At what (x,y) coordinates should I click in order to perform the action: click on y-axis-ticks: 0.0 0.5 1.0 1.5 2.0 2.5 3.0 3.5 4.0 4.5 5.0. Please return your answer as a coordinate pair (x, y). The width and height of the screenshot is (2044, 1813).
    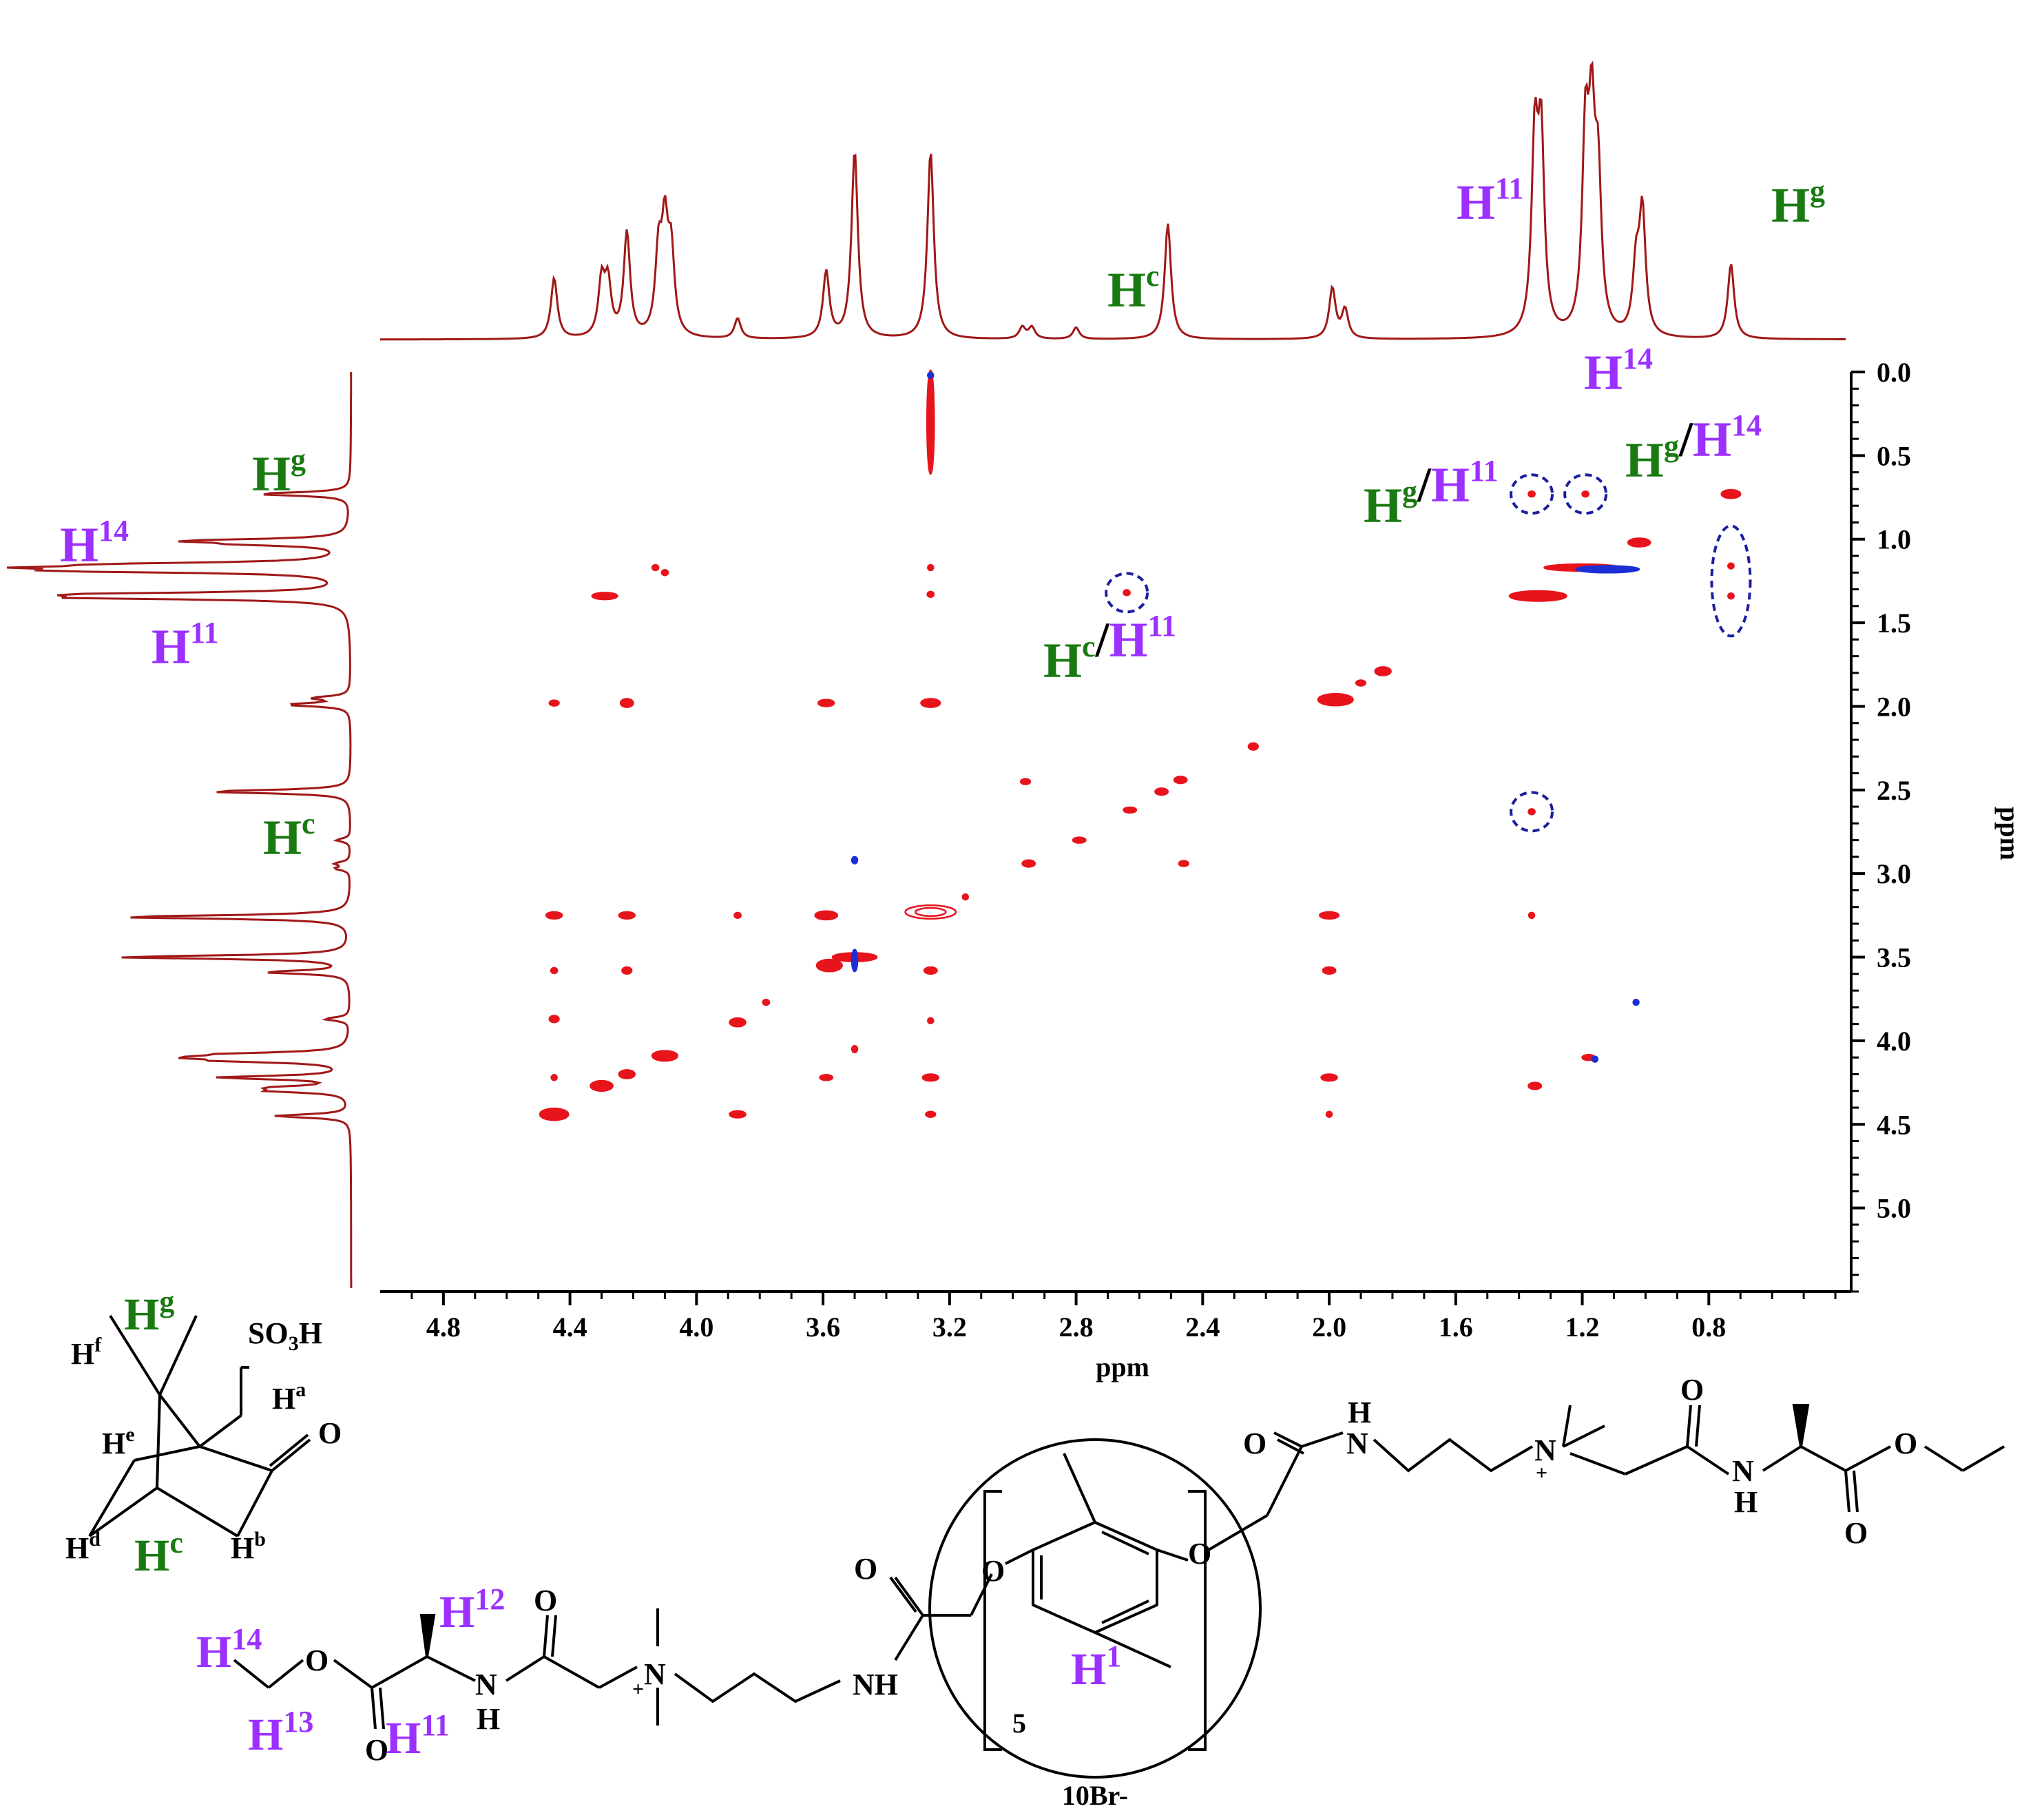
    Looking at the image, I should click on (1881, 825).